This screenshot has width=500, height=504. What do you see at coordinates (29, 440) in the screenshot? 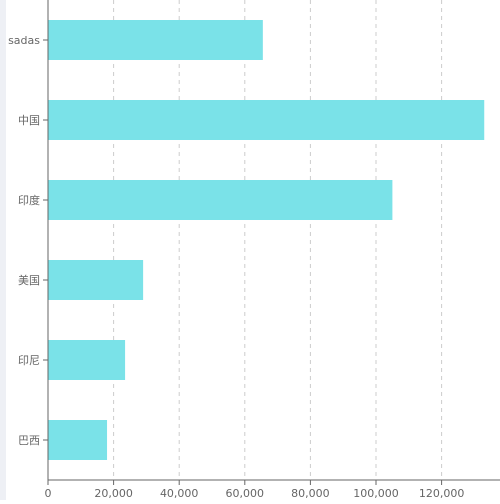
I see `category-label: 巴西` at bounding box center [29, 440].